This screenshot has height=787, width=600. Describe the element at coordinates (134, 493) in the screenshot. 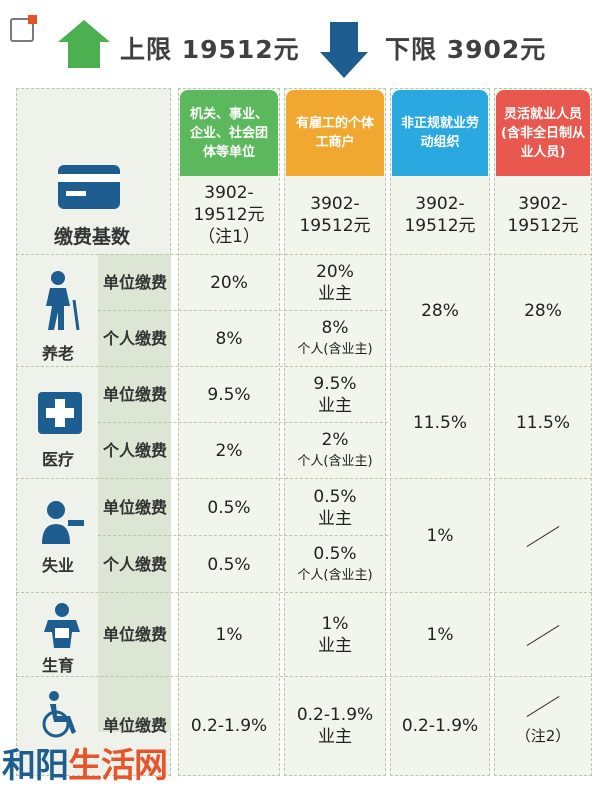

I see `label-subcolumn` at that location.